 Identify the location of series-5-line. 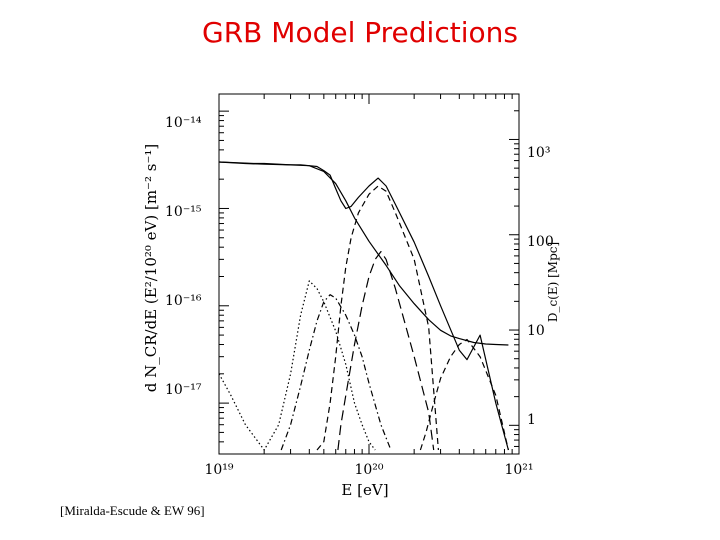
(336, 372).